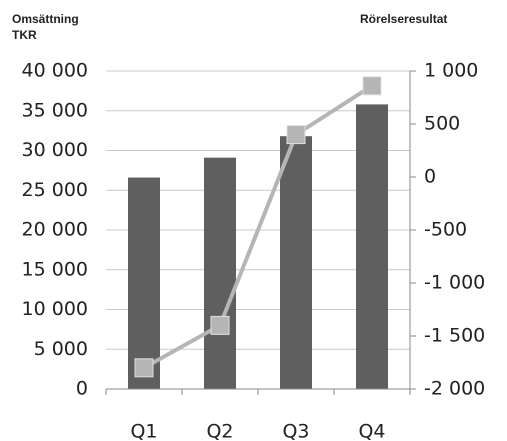 This screenshot has height=441, width=507. Describe the element at coordinates (55, 110) in the screenshot. I see `y-tick-label: 35 000` at that location.